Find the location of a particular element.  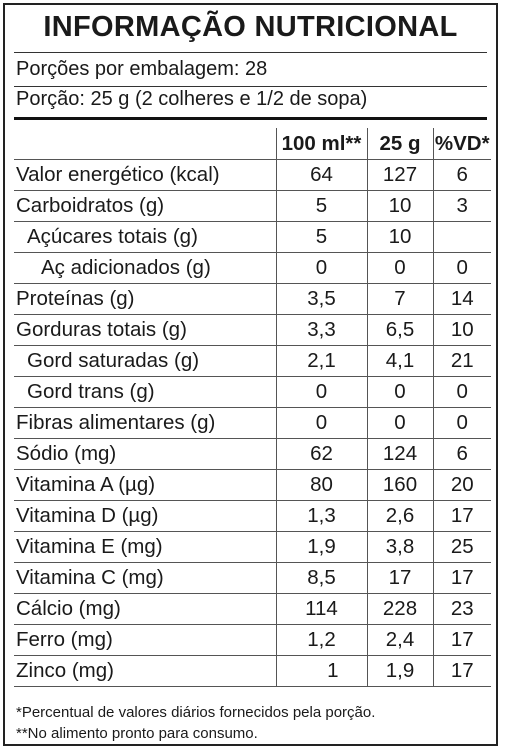

per-100ml-value: 1 is located at coordinates (321, 671).